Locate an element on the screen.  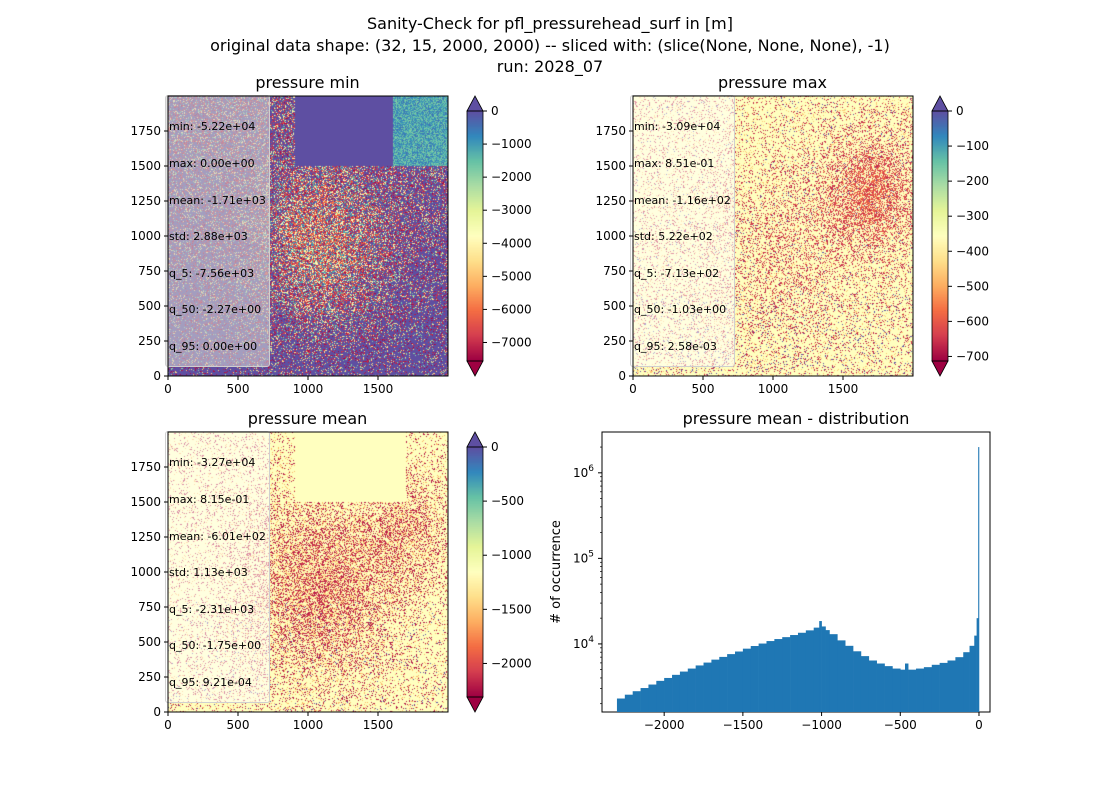
stat-line: q_5: -2.31e+03 is located at coordinates (212, 609).